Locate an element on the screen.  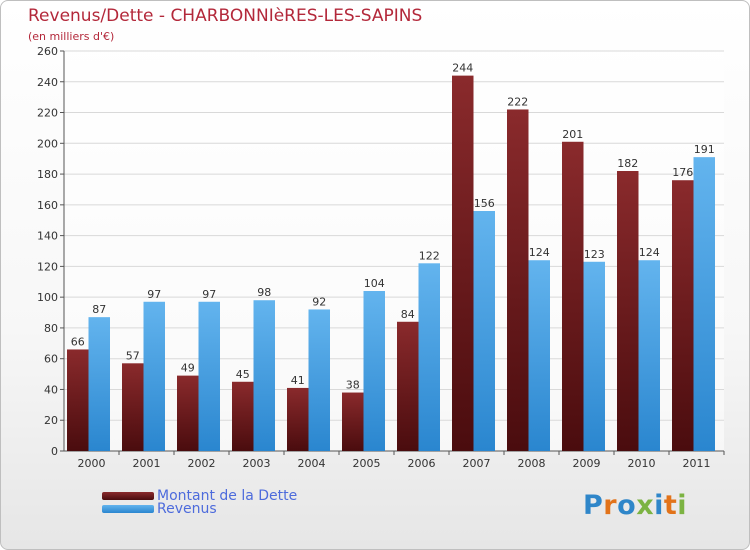
x-tick-label: 2008 is located at coordinates (532, 463).